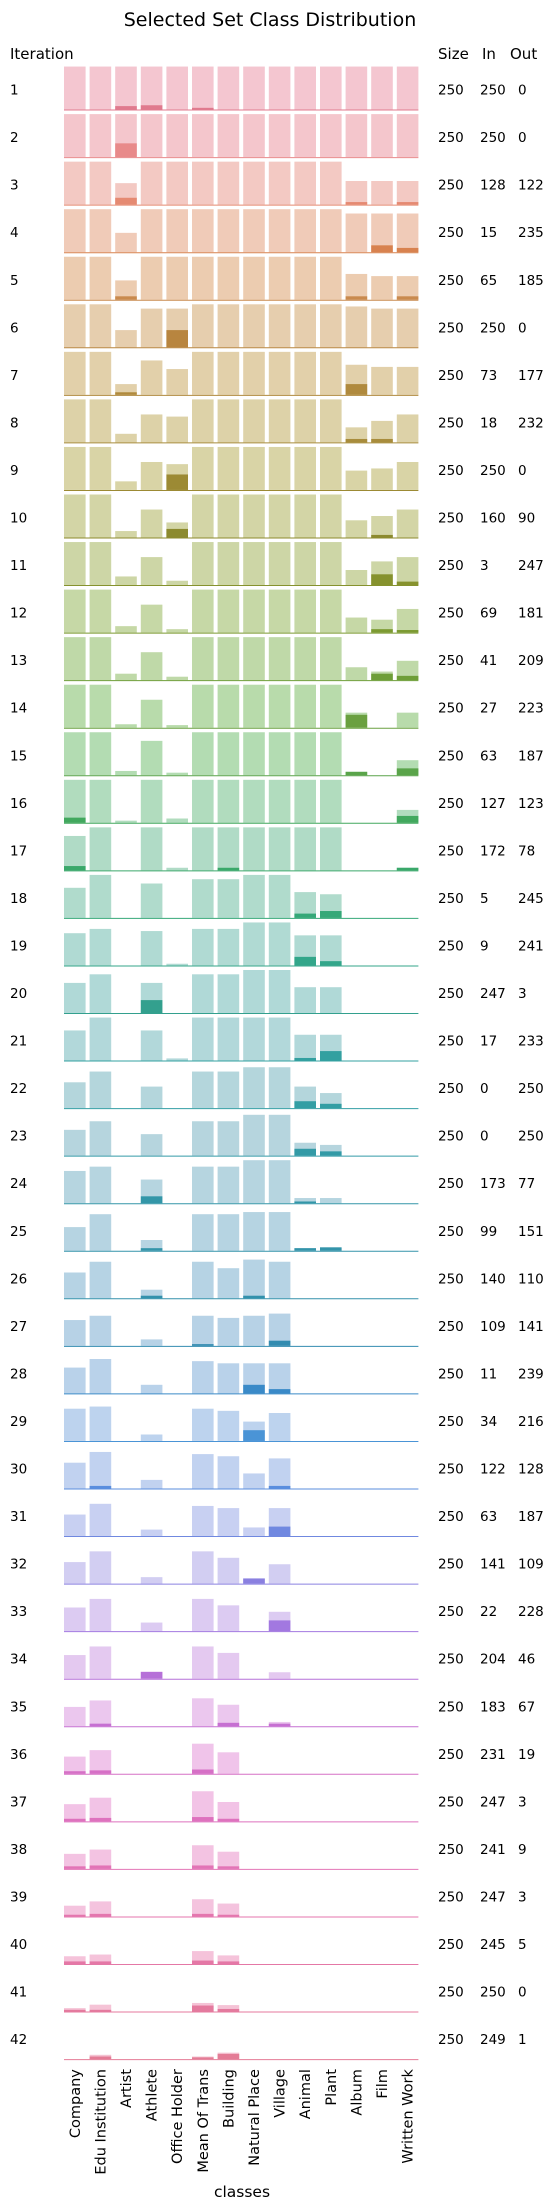 The image size is (555, 2208). Describe the element at coordinates (531, 1612) in the screenshot. I see `out-value: 228` at that location.